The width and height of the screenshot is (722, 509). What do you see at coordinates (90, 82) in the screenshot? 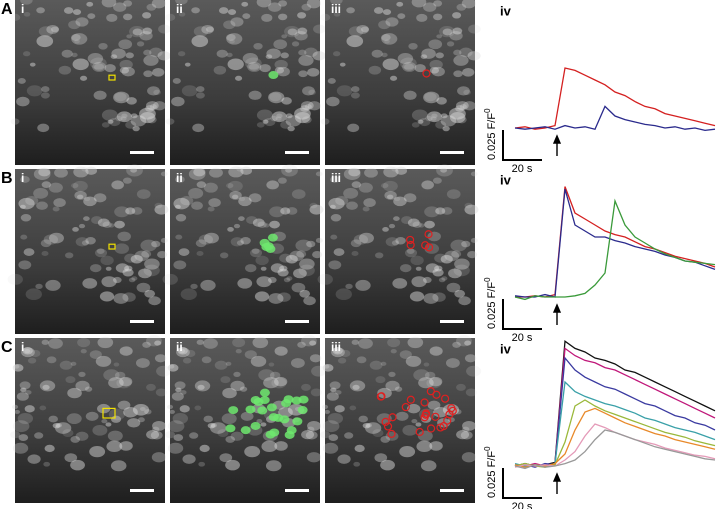
I see `image-bg` at bounding box center [90, 82].